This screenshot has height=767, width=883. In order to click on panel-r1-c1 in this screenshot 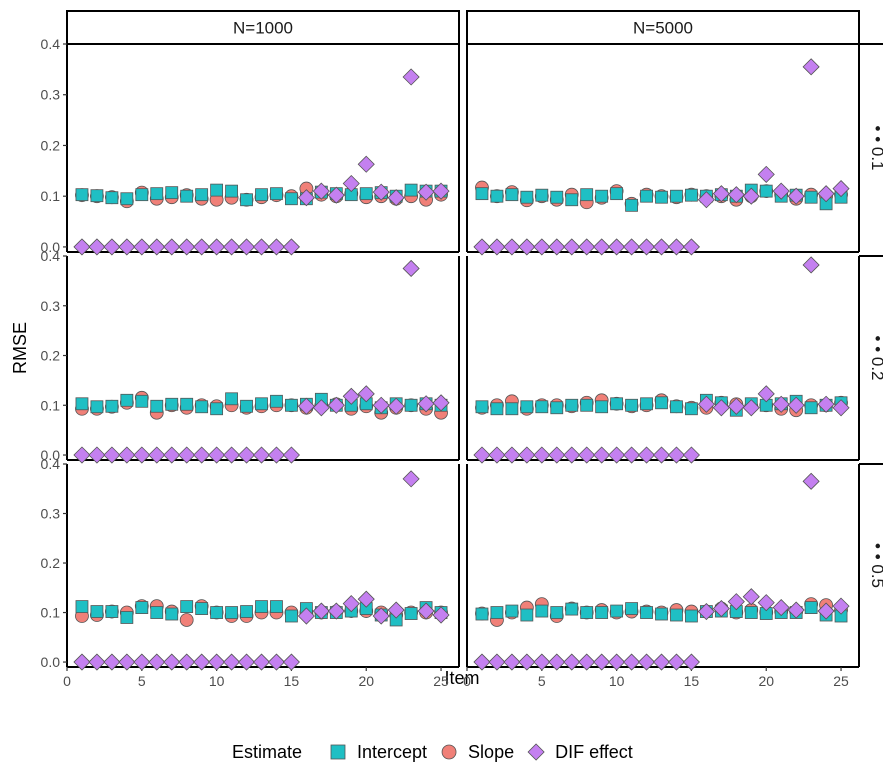, I will do `click(663, 360)`.